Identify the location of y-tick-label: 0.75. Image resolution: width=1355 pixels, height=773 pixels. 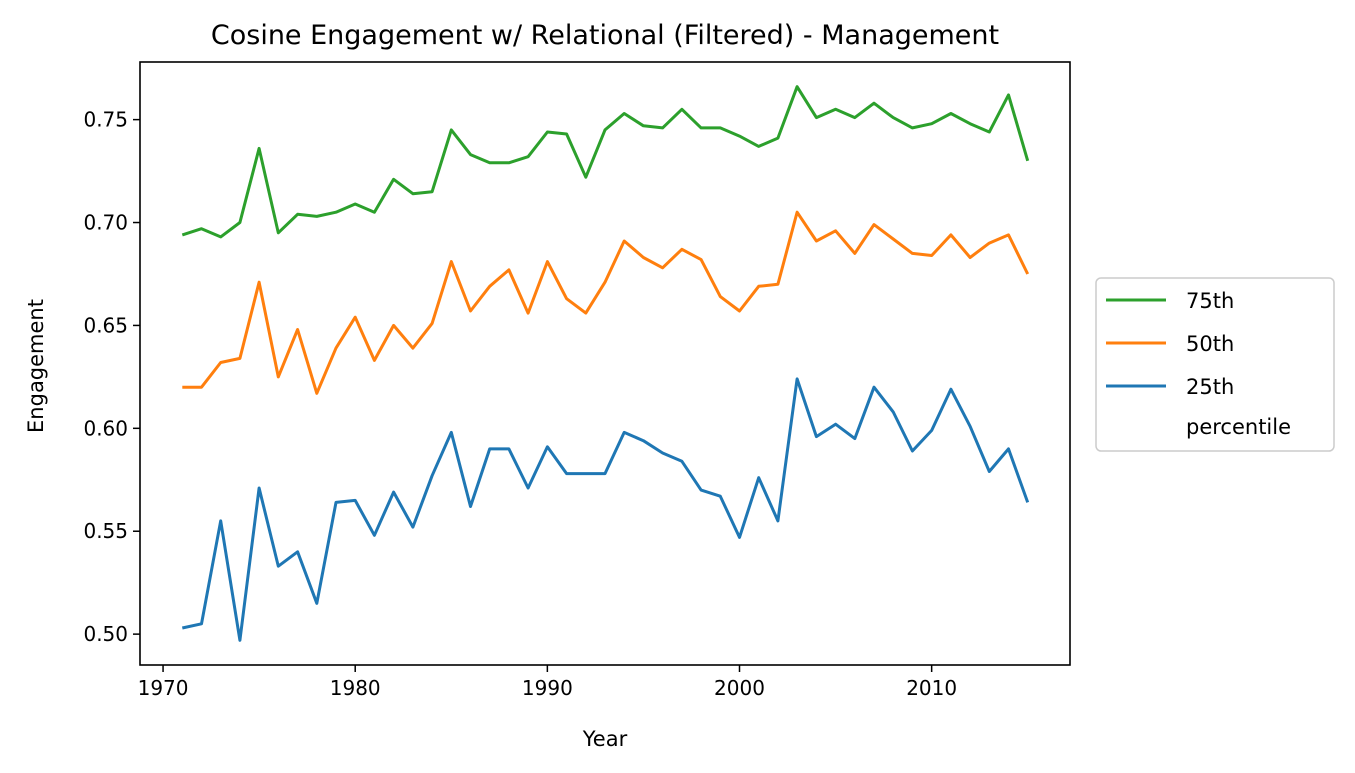
(105, 120).